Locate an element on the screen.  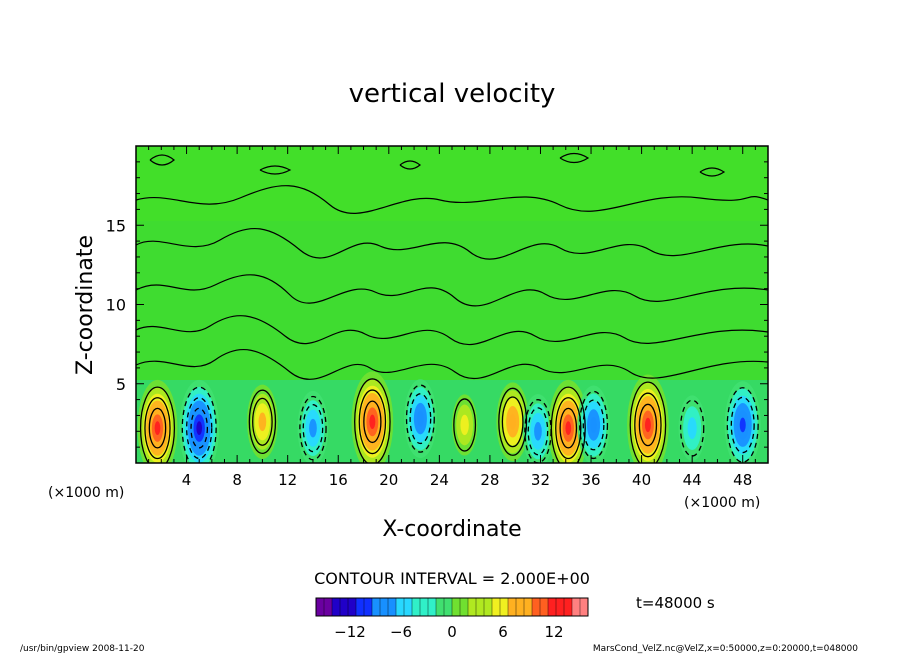
y-unit-label: (×1000 m) is located at coordinates (86, 493).